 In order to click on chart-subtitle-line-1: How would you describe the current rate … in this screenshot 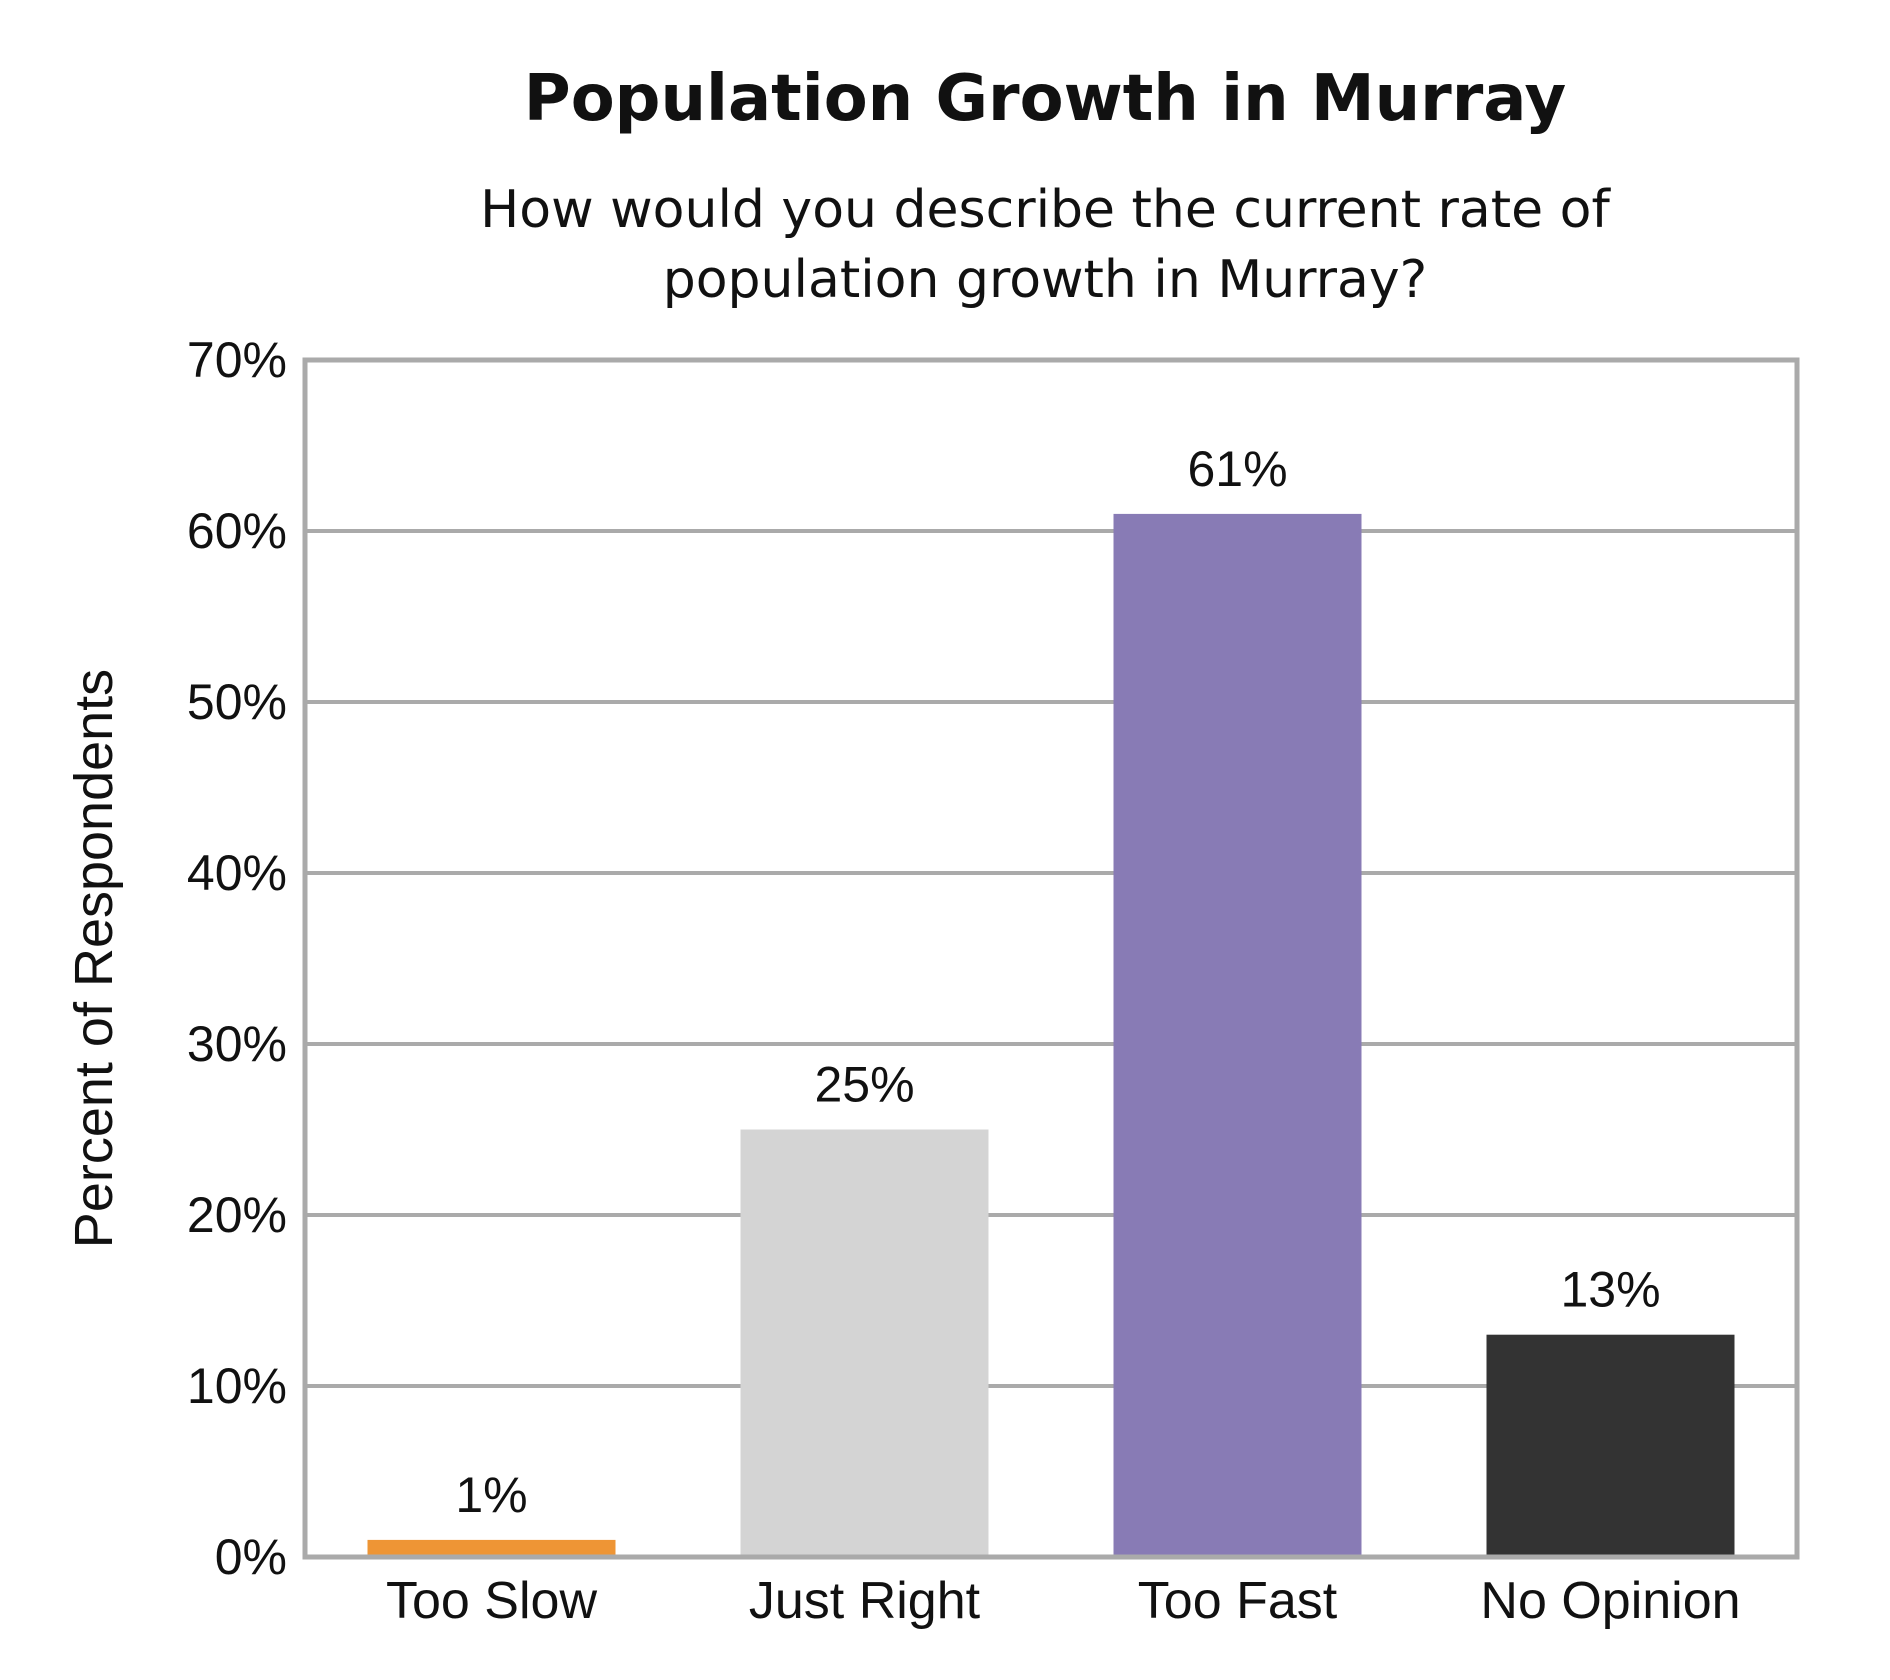, I will do `click(1045, 210)`.